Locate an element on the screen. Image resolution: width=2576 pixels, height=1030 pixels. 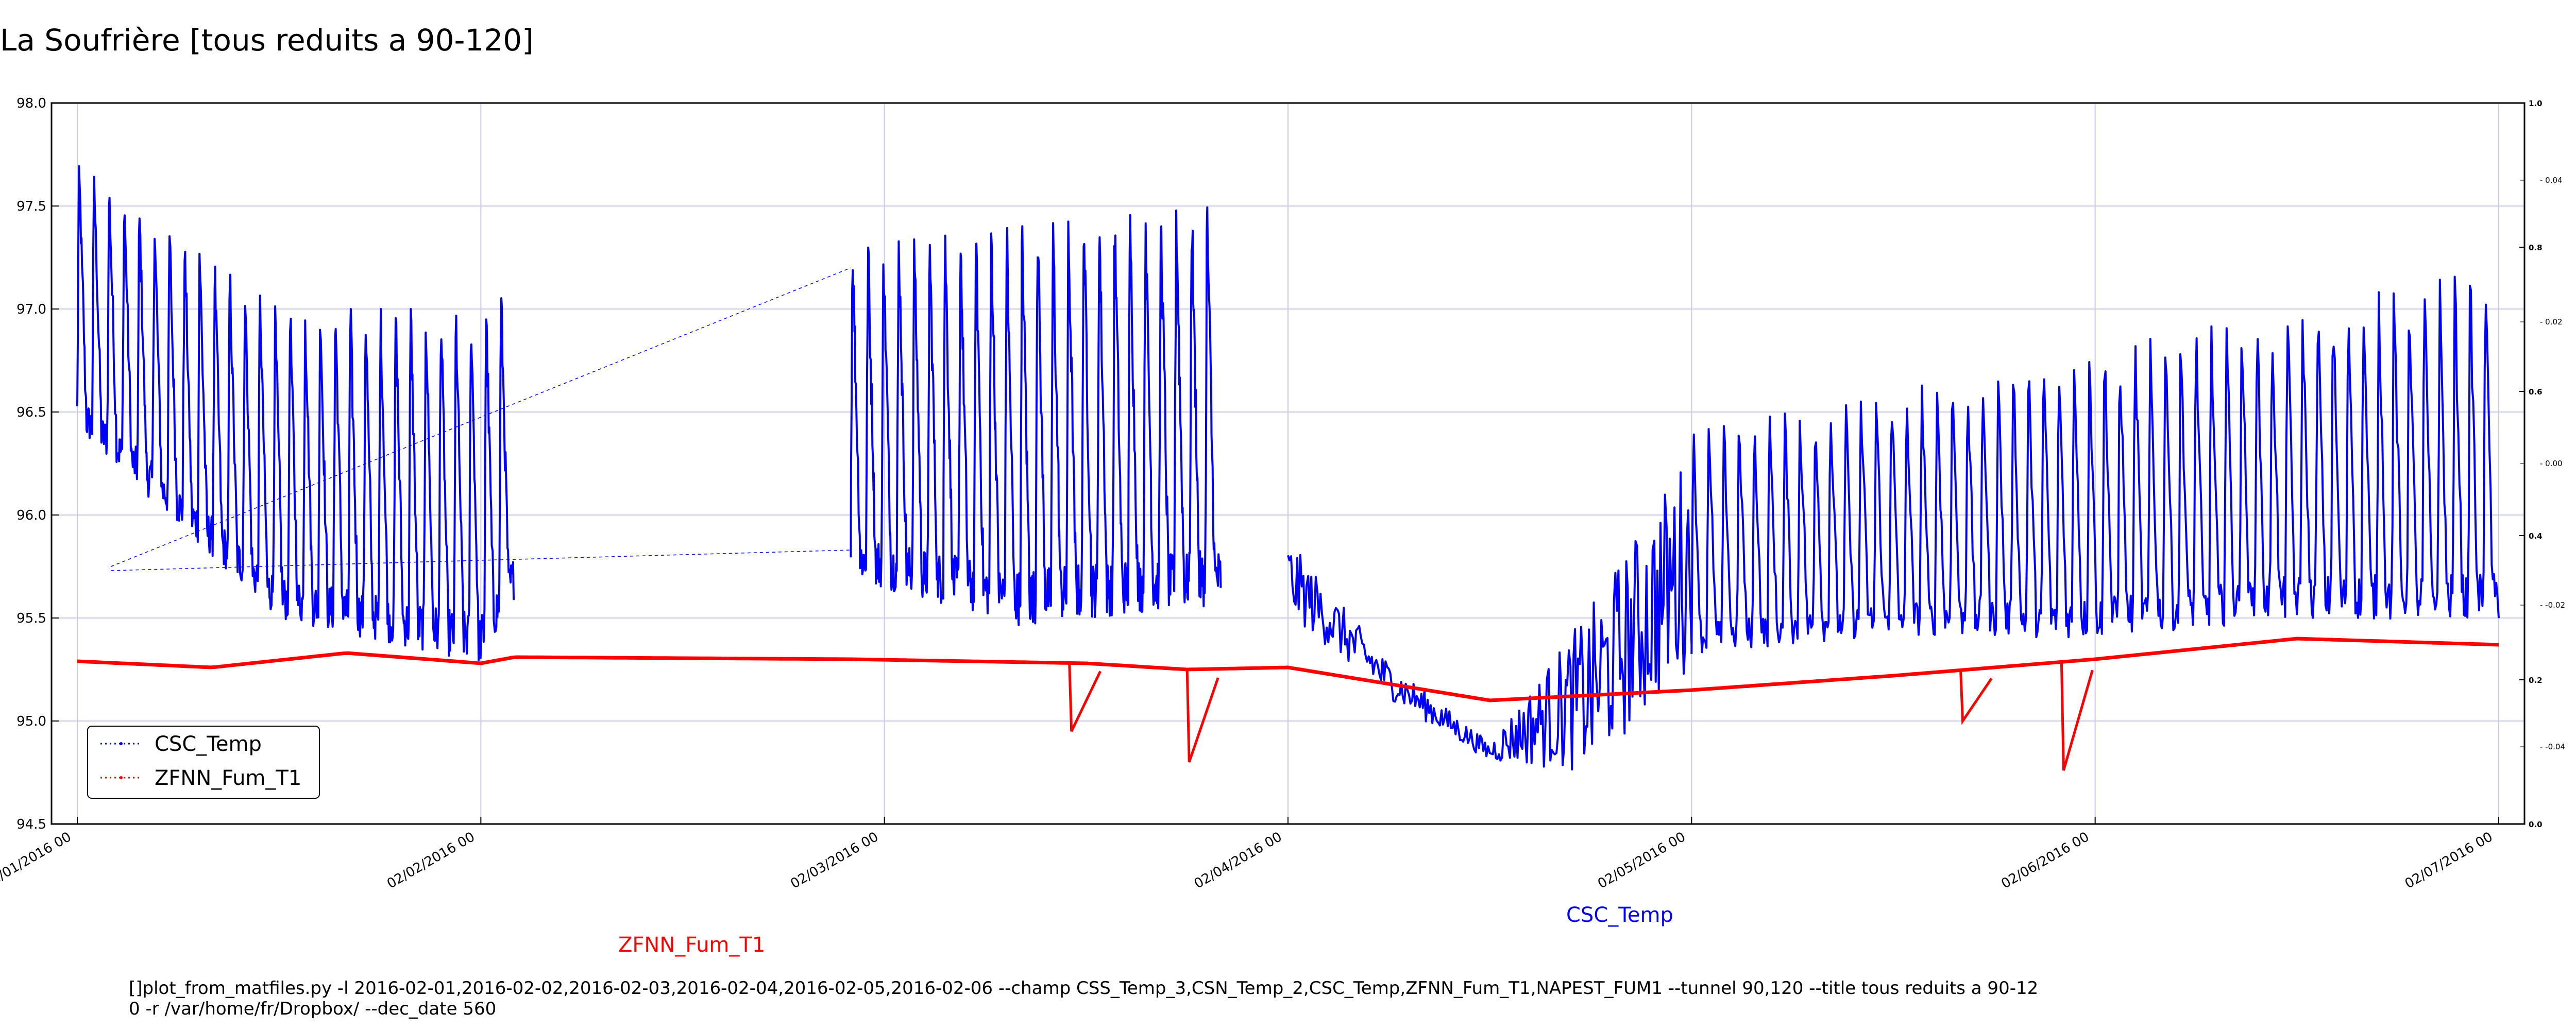
series-label-csc-temp: CSC_Temp is located at coordinates (1619, 915).